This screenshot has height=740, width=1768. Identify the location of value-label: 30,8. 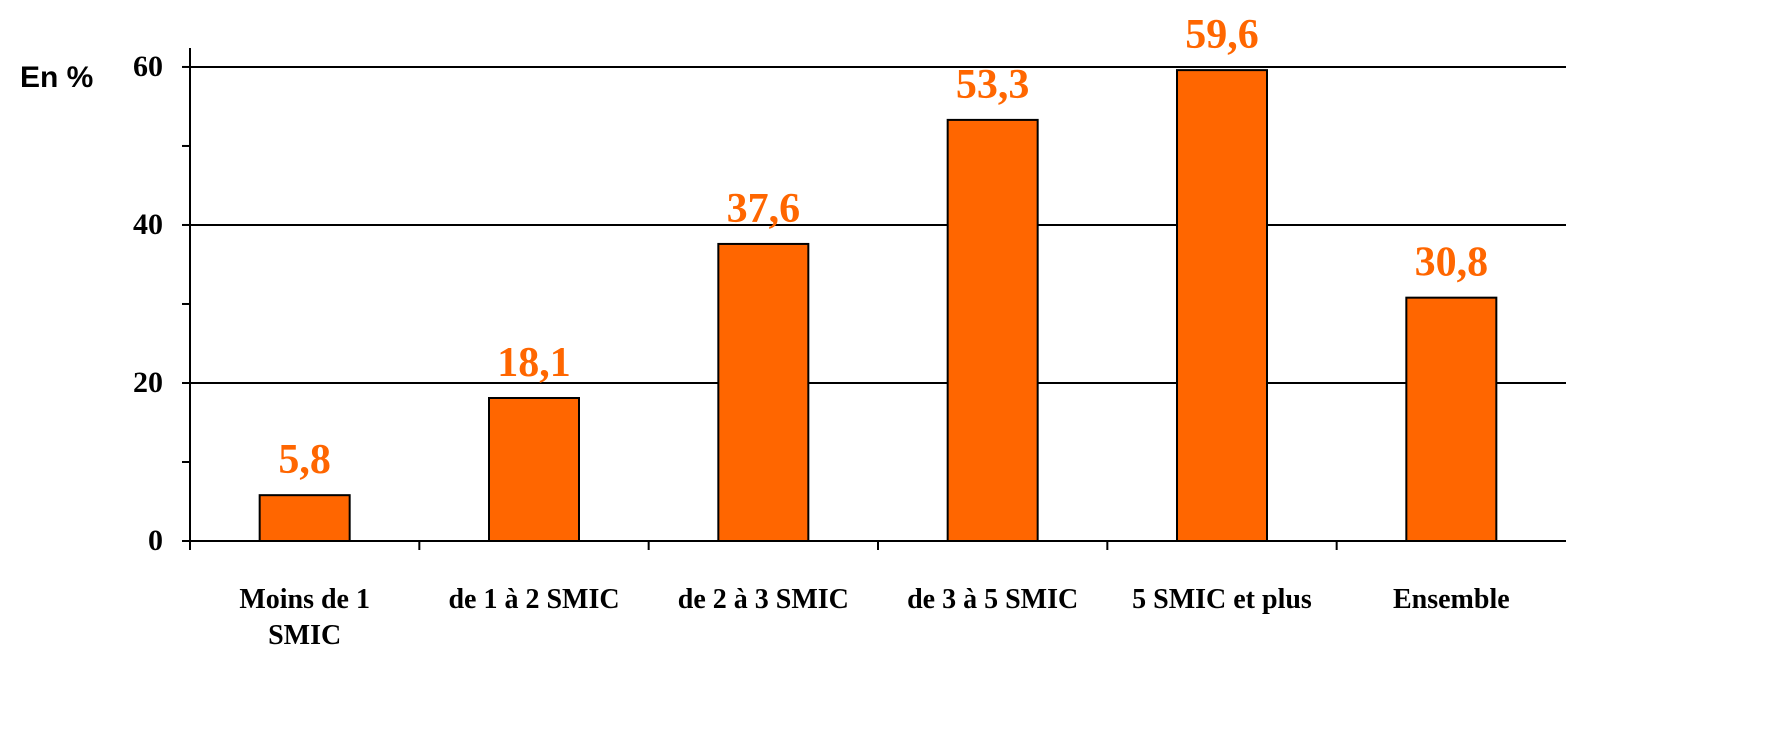
(1452, 263).